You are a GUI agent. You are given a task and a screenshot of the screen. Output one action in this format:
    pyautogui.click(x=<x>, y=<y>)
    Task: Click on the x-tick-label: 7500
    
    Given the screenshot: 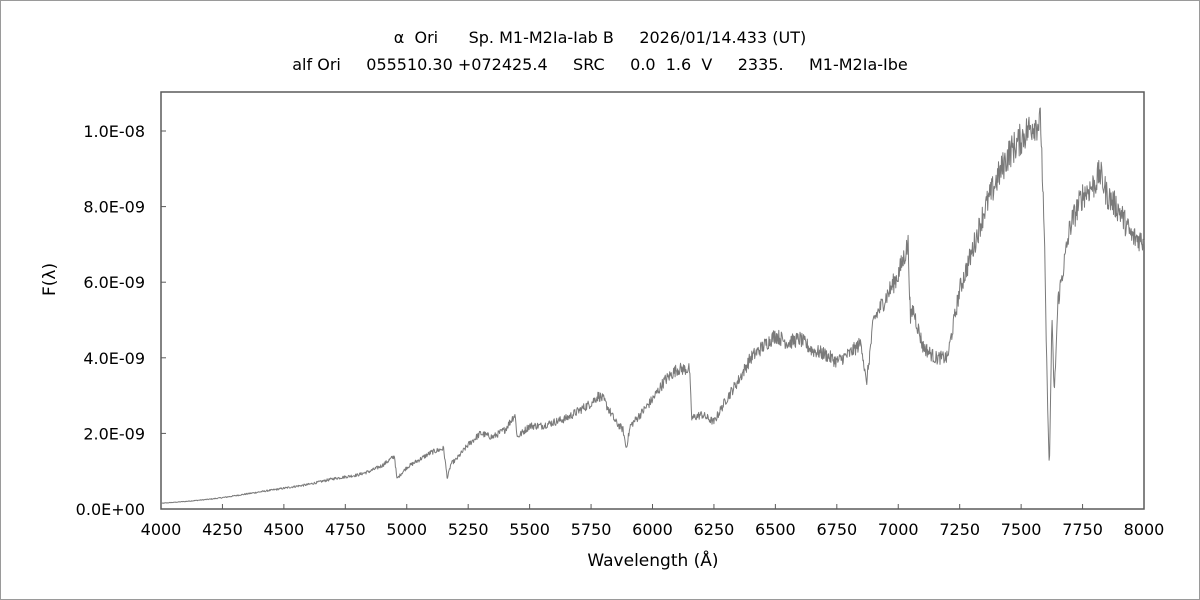 What is the action you would take?
    pyautogui.click(x=1021, y=529)
    